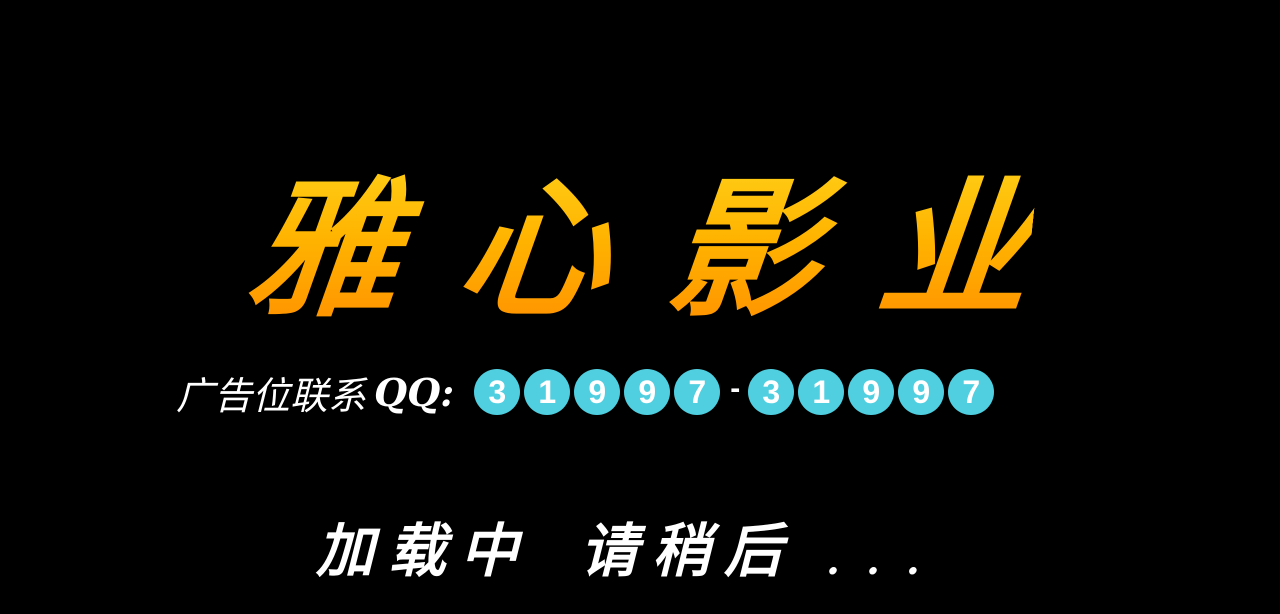 Image resolution: width=1280 pixels, height=614 pixels. I want to click on ad-contact-label: 广告位联系, so click(271, 395).